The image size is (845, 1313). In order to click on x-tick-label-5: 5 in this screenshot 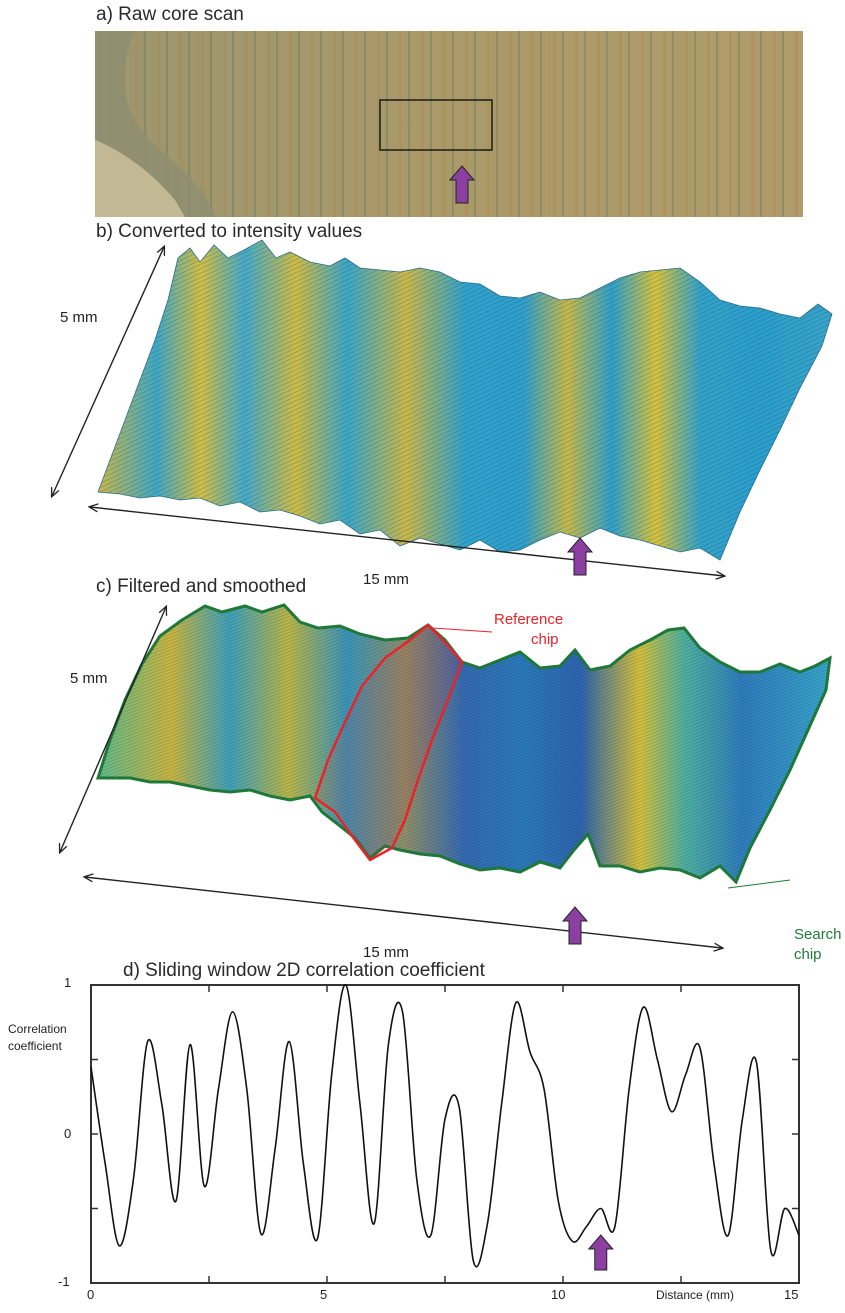, I will do `click(324, 1294)`.